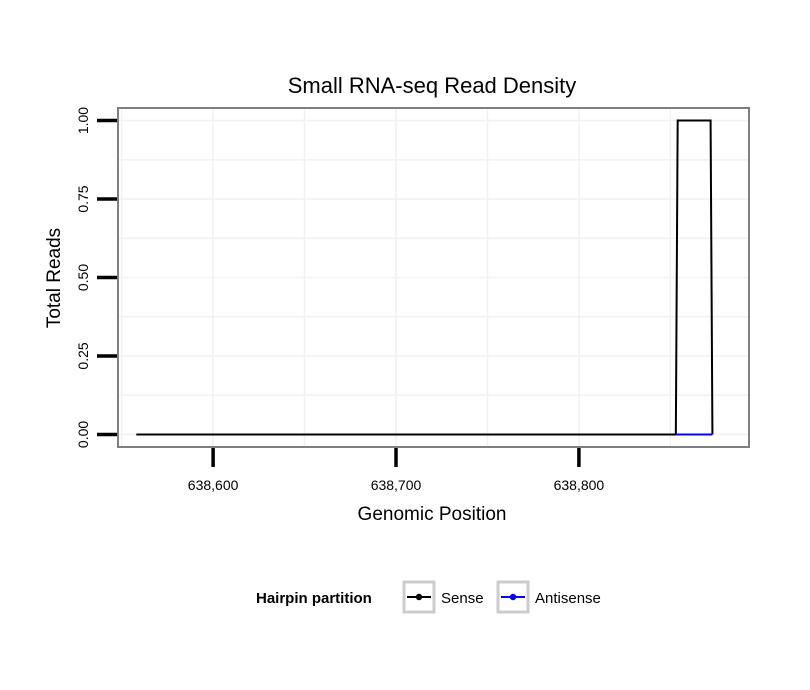 Image resolution: width=810 pixels, height=690 pixels. What do you see at coordinates (432, 514) in the screenshot?
I see `x-axis-label: Genomic Position` at bounding box center [432, 514].